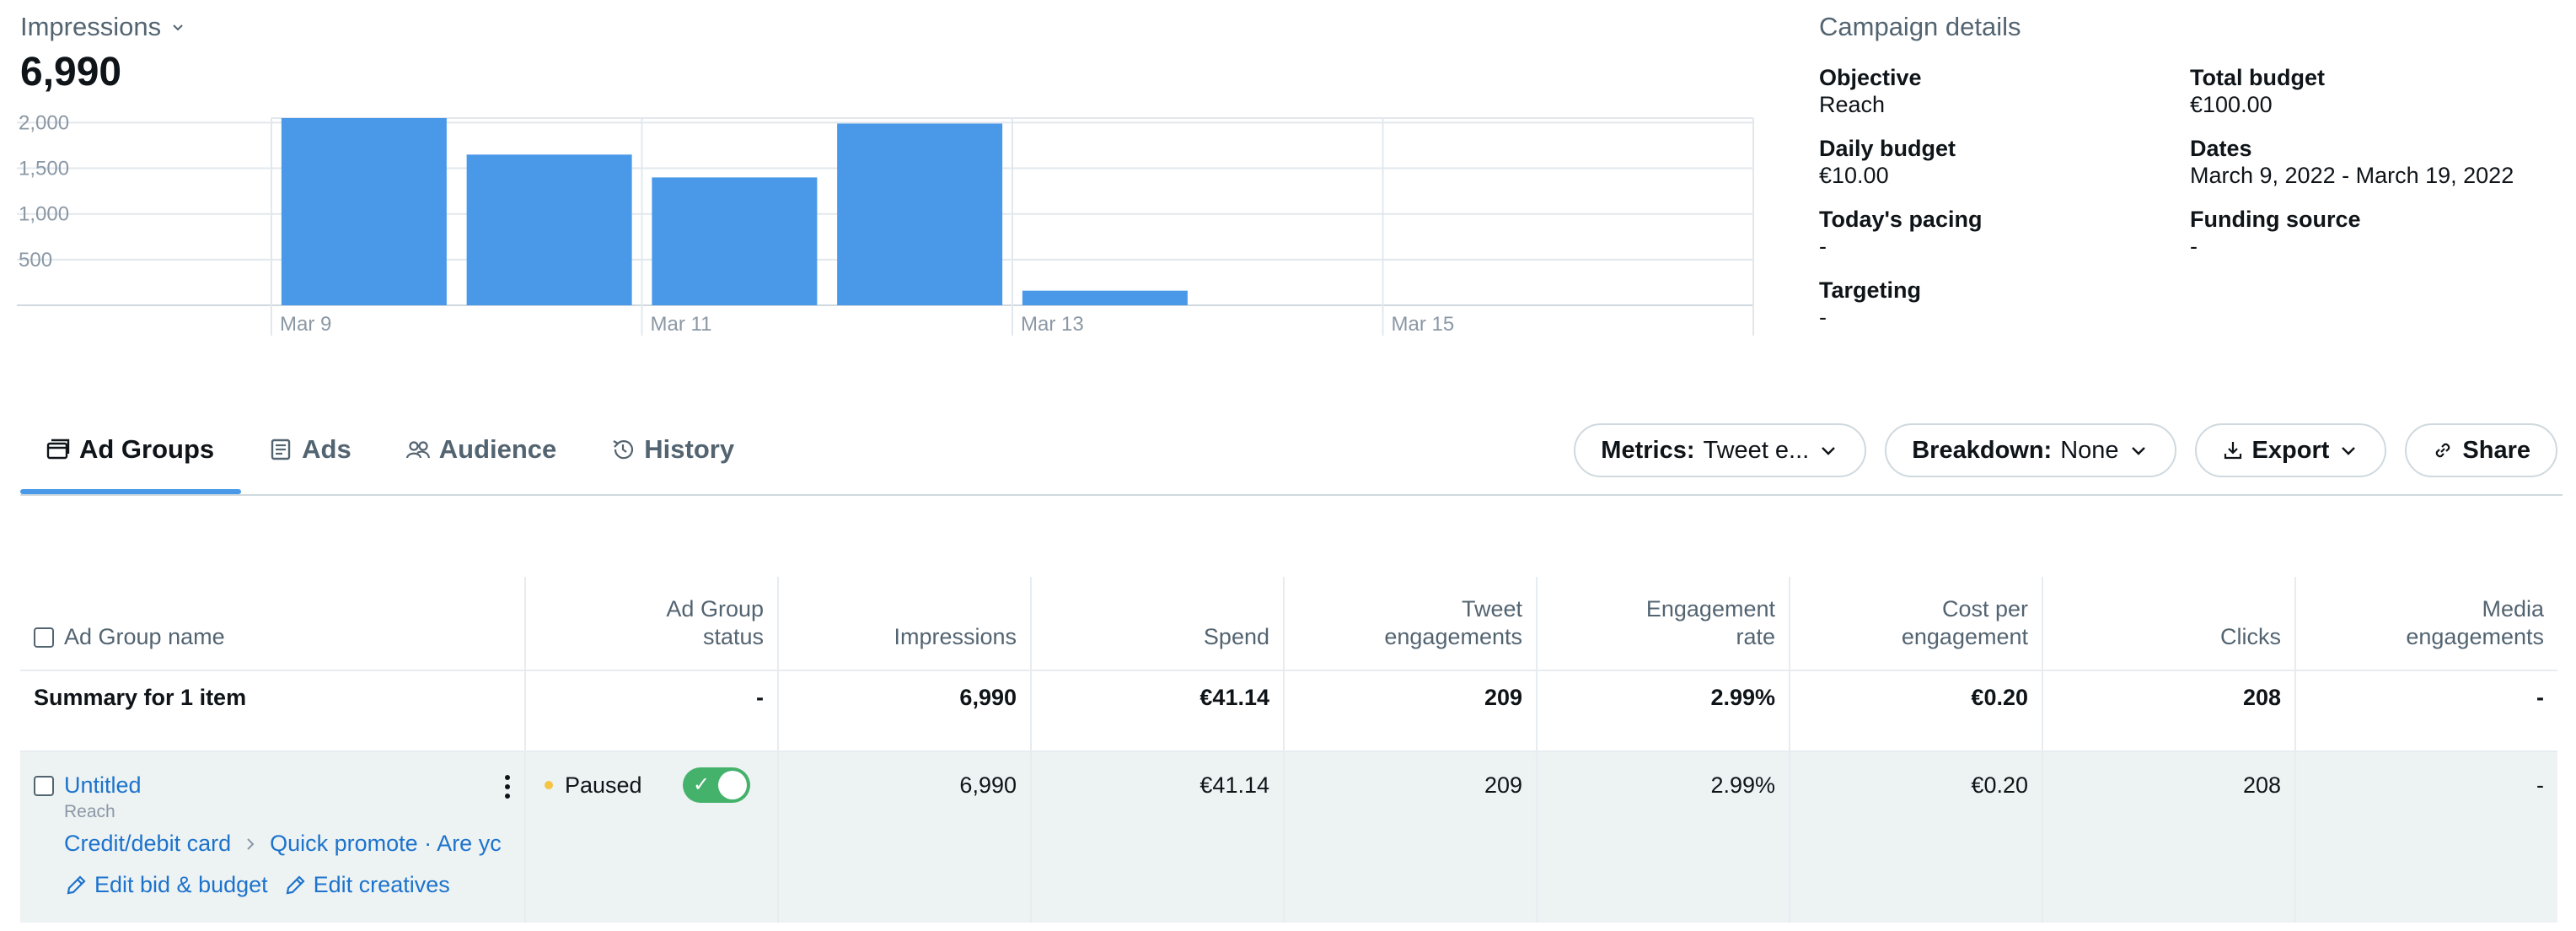 This screenshot has height=931, width=2576. I want to click on tab-label: Ad Groups, so click(147, 449).